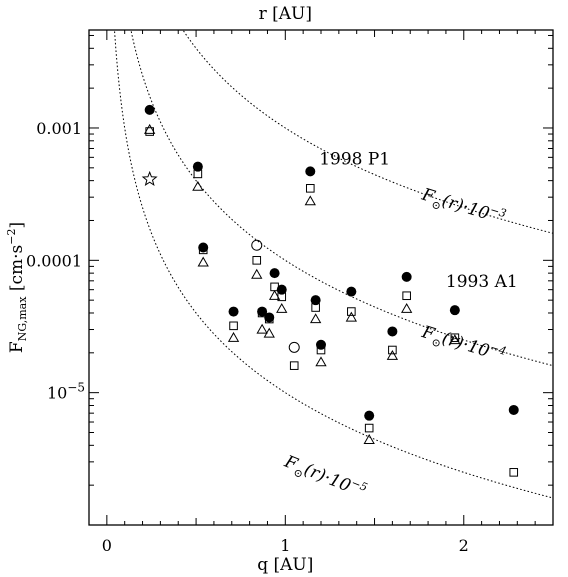  I want to click on open-star-point, so click(149, 178).